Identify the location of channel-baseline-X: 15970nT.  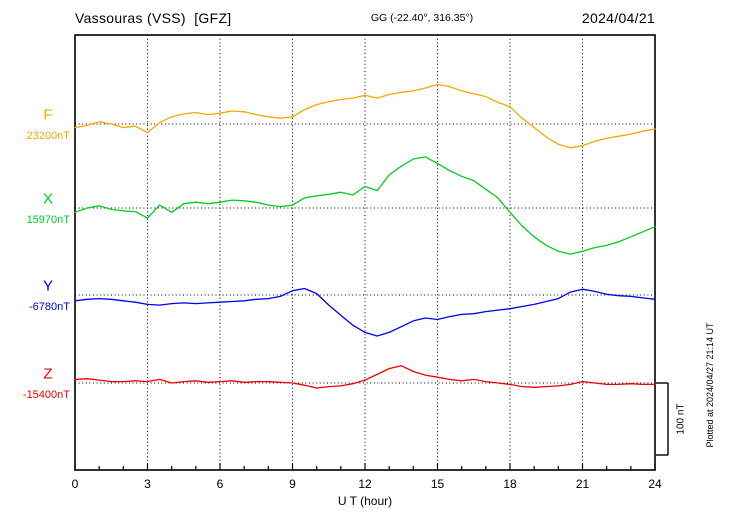
(48, 220).